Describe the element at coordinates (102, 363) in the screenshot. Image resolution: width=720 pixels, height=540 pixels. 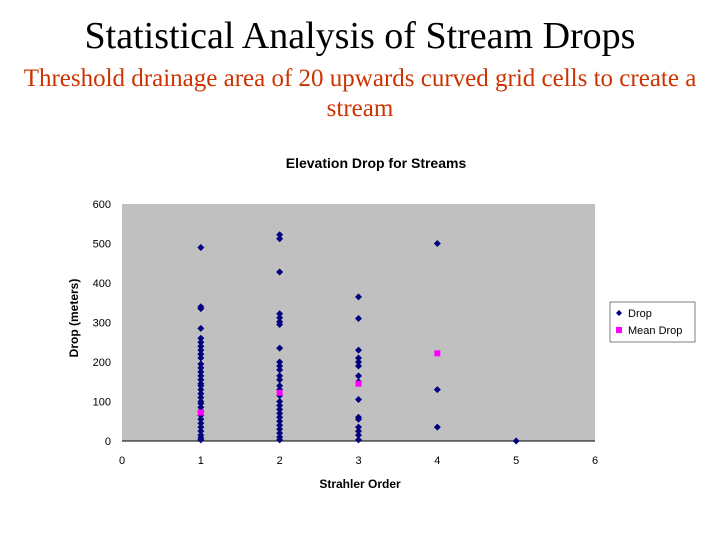
I see `y-tick-label: 200` at that location.